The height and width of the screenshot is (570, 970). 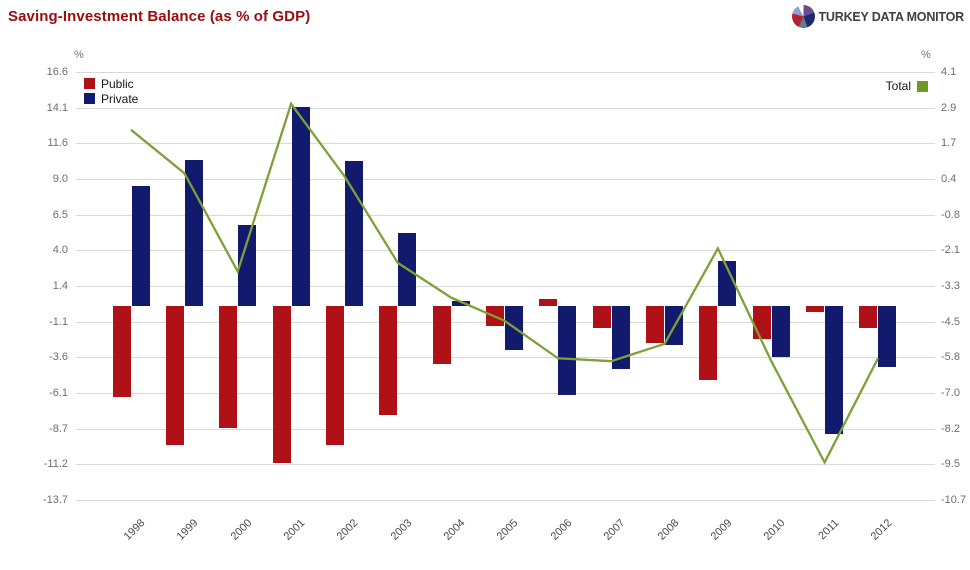 I want to click on right-axis-tick: -3.3, so click(x=950, y=286).